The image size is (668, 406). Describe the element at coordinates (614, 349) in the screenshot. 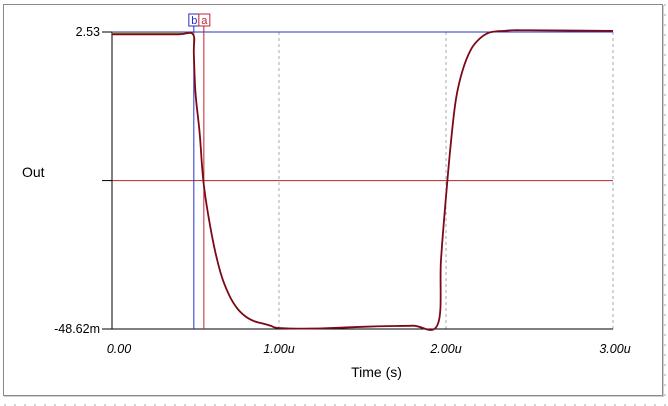

I see `x-tick-label: 3.00u` at that location.